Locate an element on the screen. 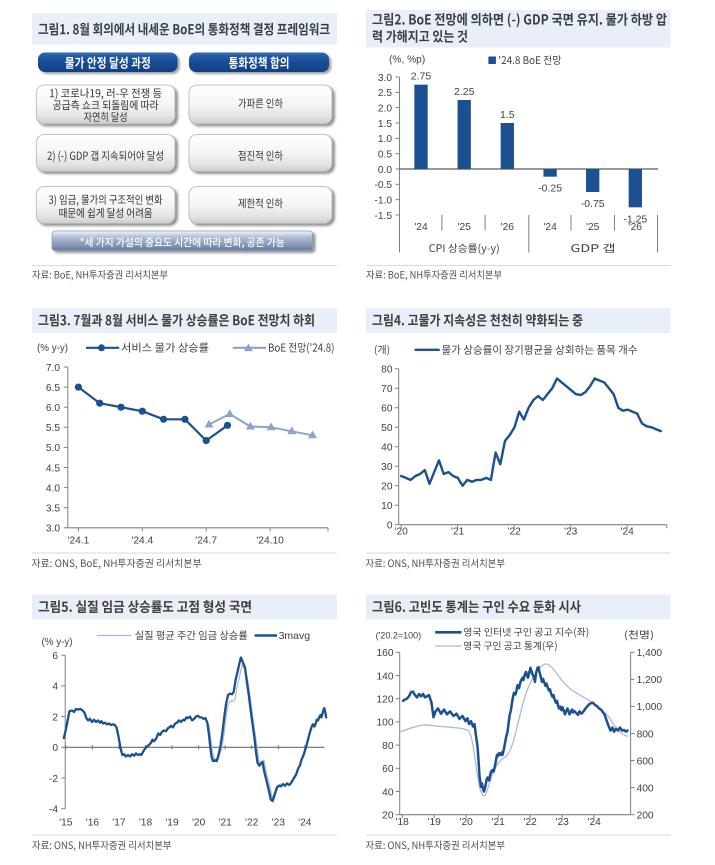 This screenshot has height=865, width=715. svg-text: (%, %p) is located at coordinates (407, 60).